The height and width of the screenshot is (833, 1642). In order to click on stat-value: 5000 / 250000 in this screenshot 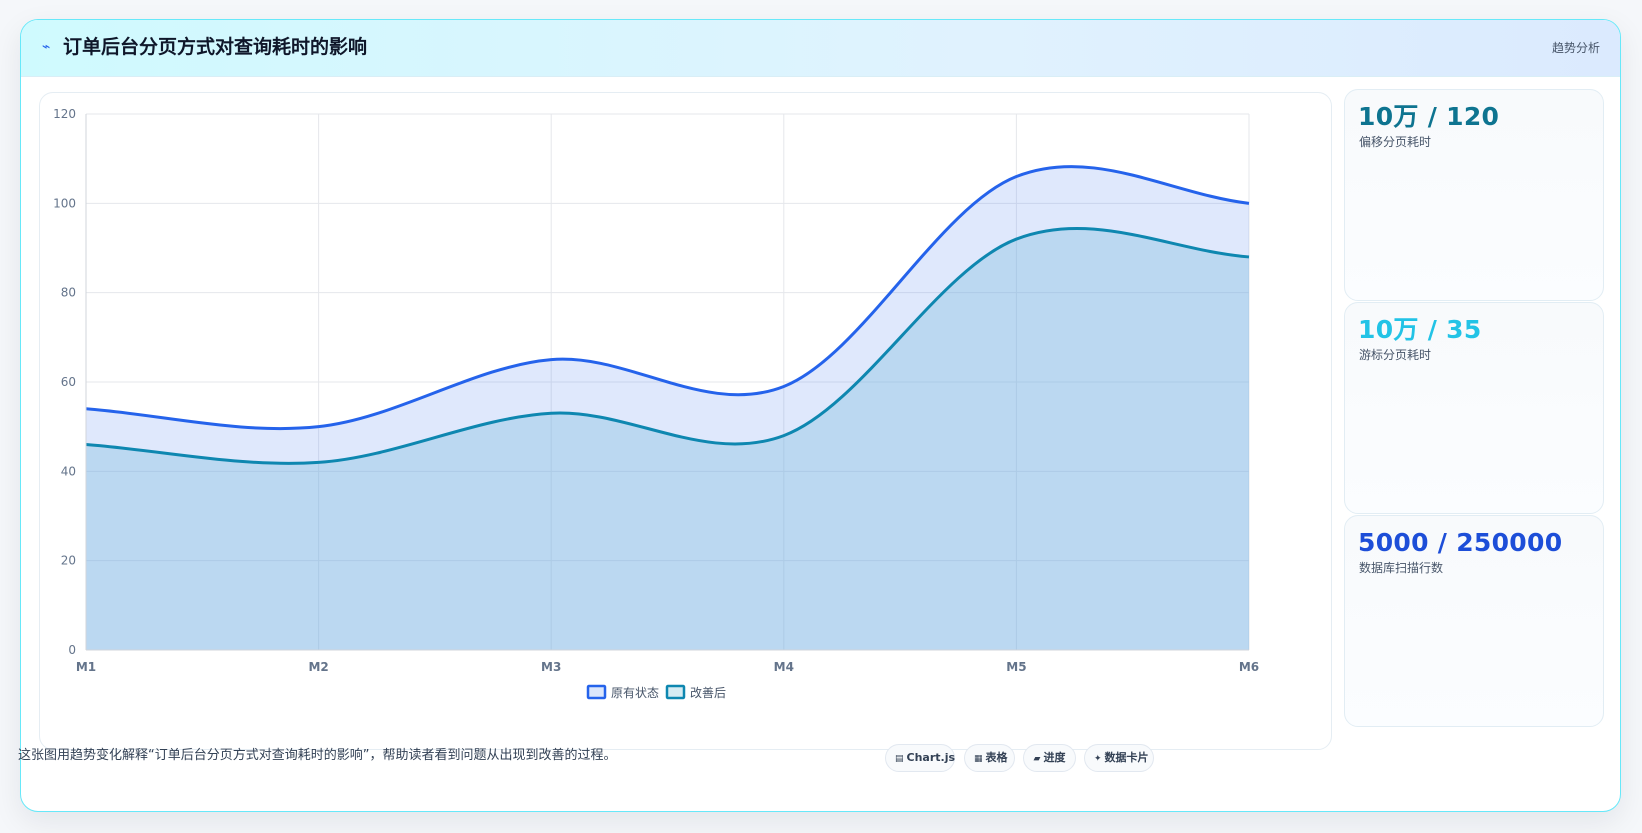, I will do `click(1460, 542)`.